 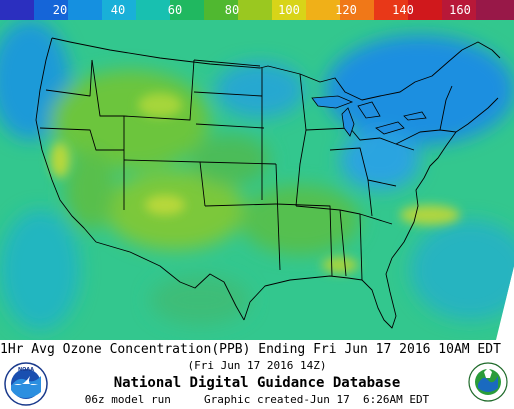 I want to click on epa-logo, so click(x=488, y=382).